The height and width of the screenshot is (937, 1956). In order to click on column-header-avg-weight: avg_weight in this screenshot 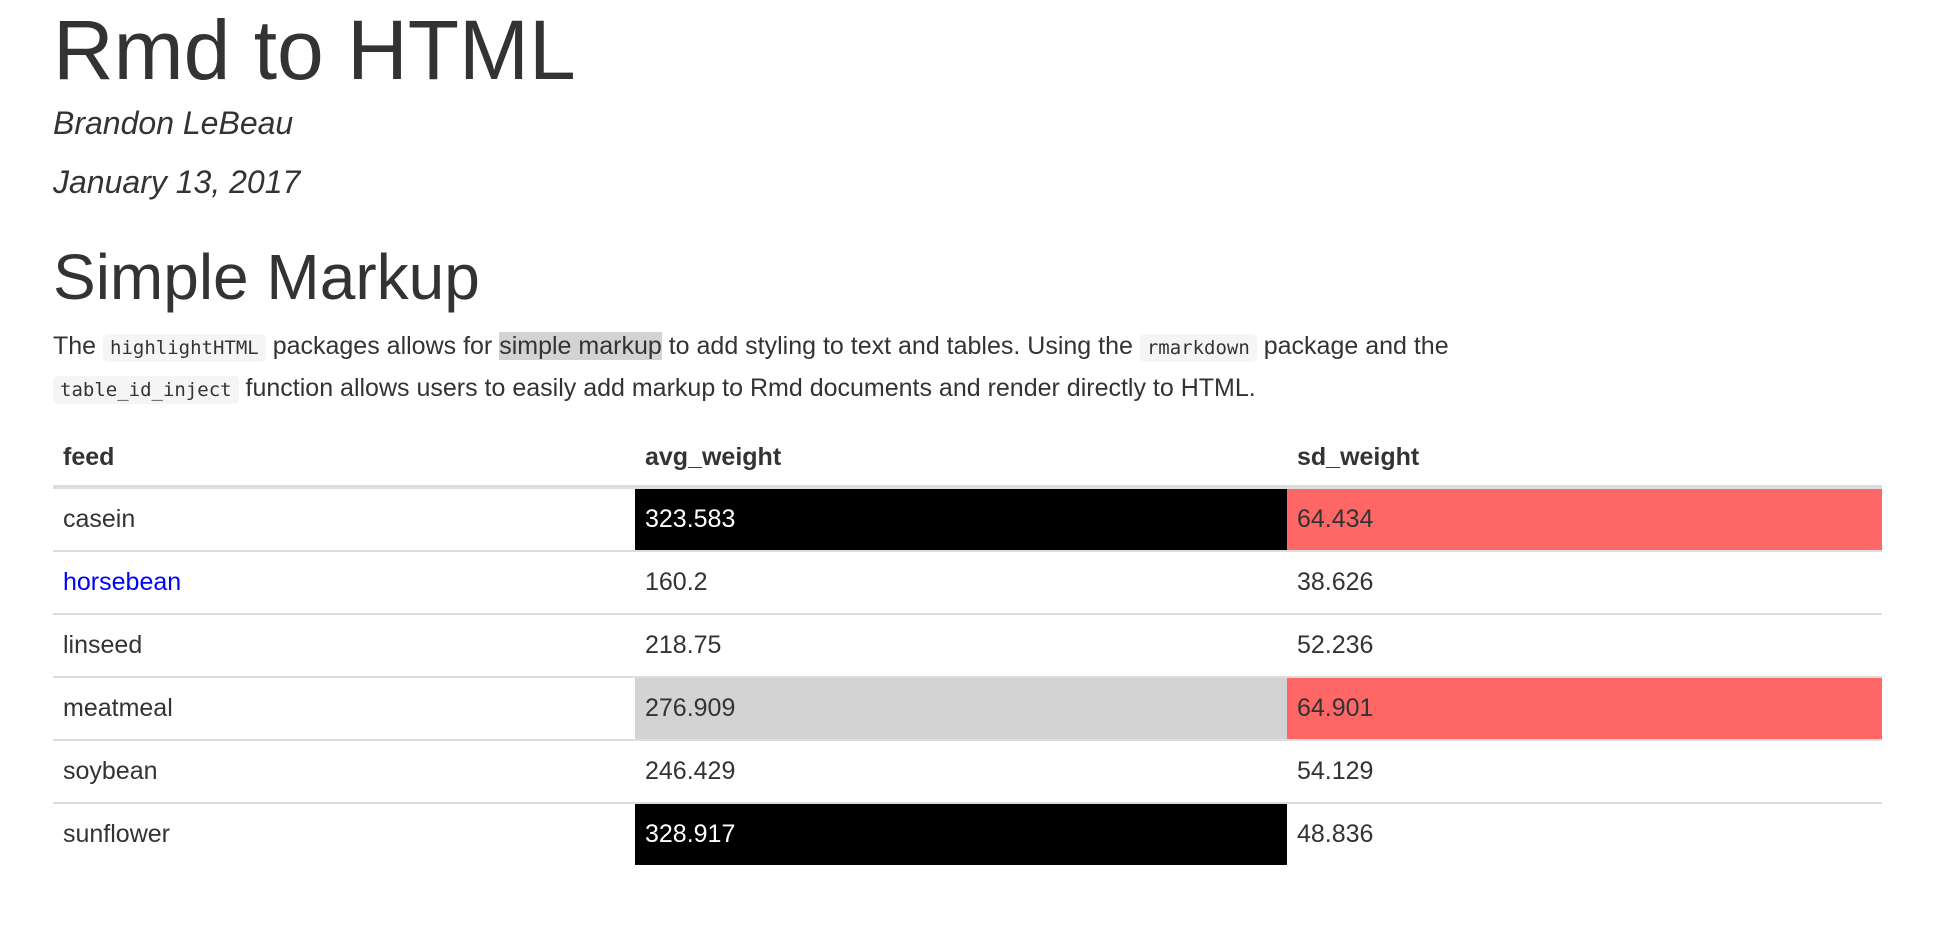, I will do `click(961, 459)`.